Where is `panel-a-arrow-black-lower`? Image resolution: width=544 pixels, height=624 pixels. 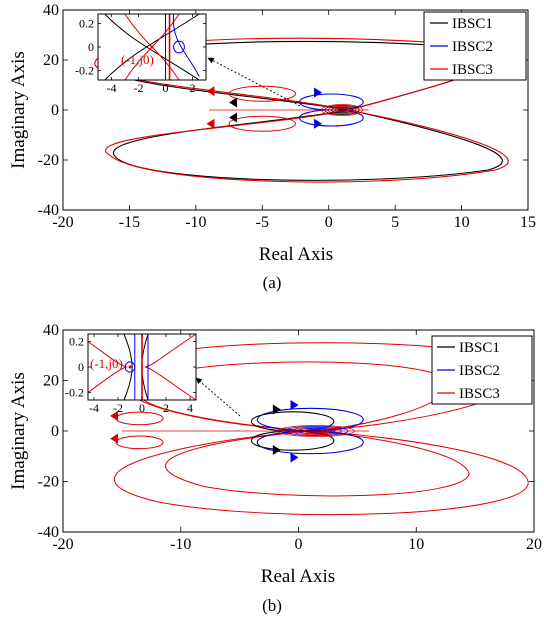
panel-a-arrow-black-lower is located at coordinates (233, 117).